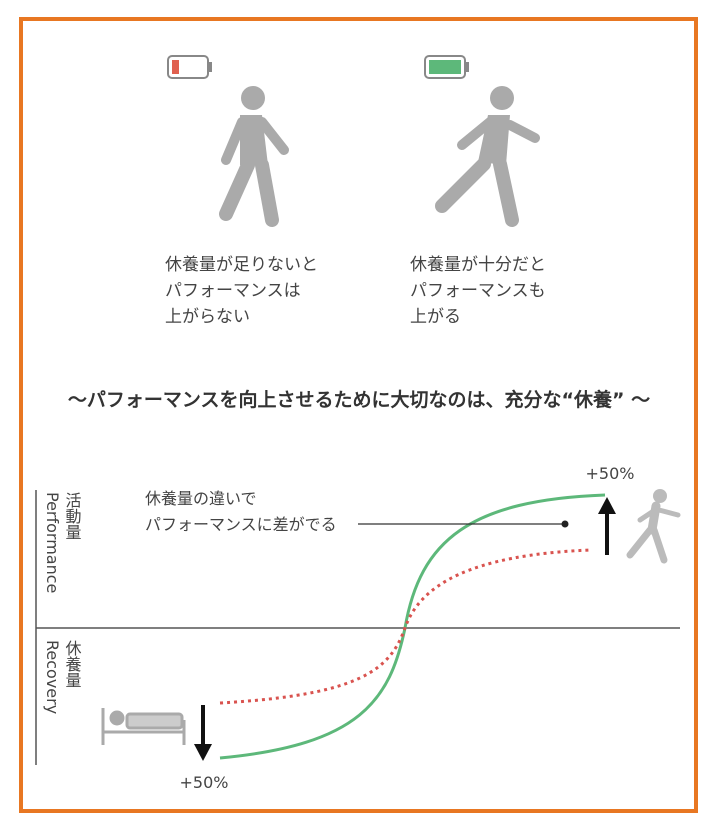 Image resolution: width=720 pixels, height=832 pixels. What do you see at coordinates (446, 67) in the screenshot?
I see `battery-full` at bounding box center [446, 67].